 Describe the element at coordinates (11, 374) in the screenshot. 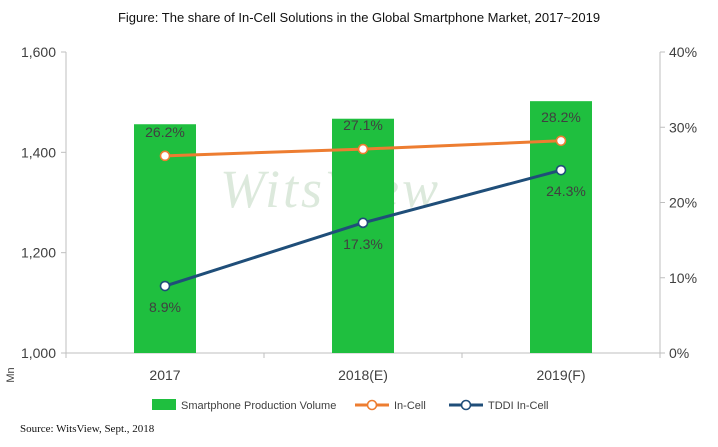

I see `y-axis-unit-label: Mn` at that location.